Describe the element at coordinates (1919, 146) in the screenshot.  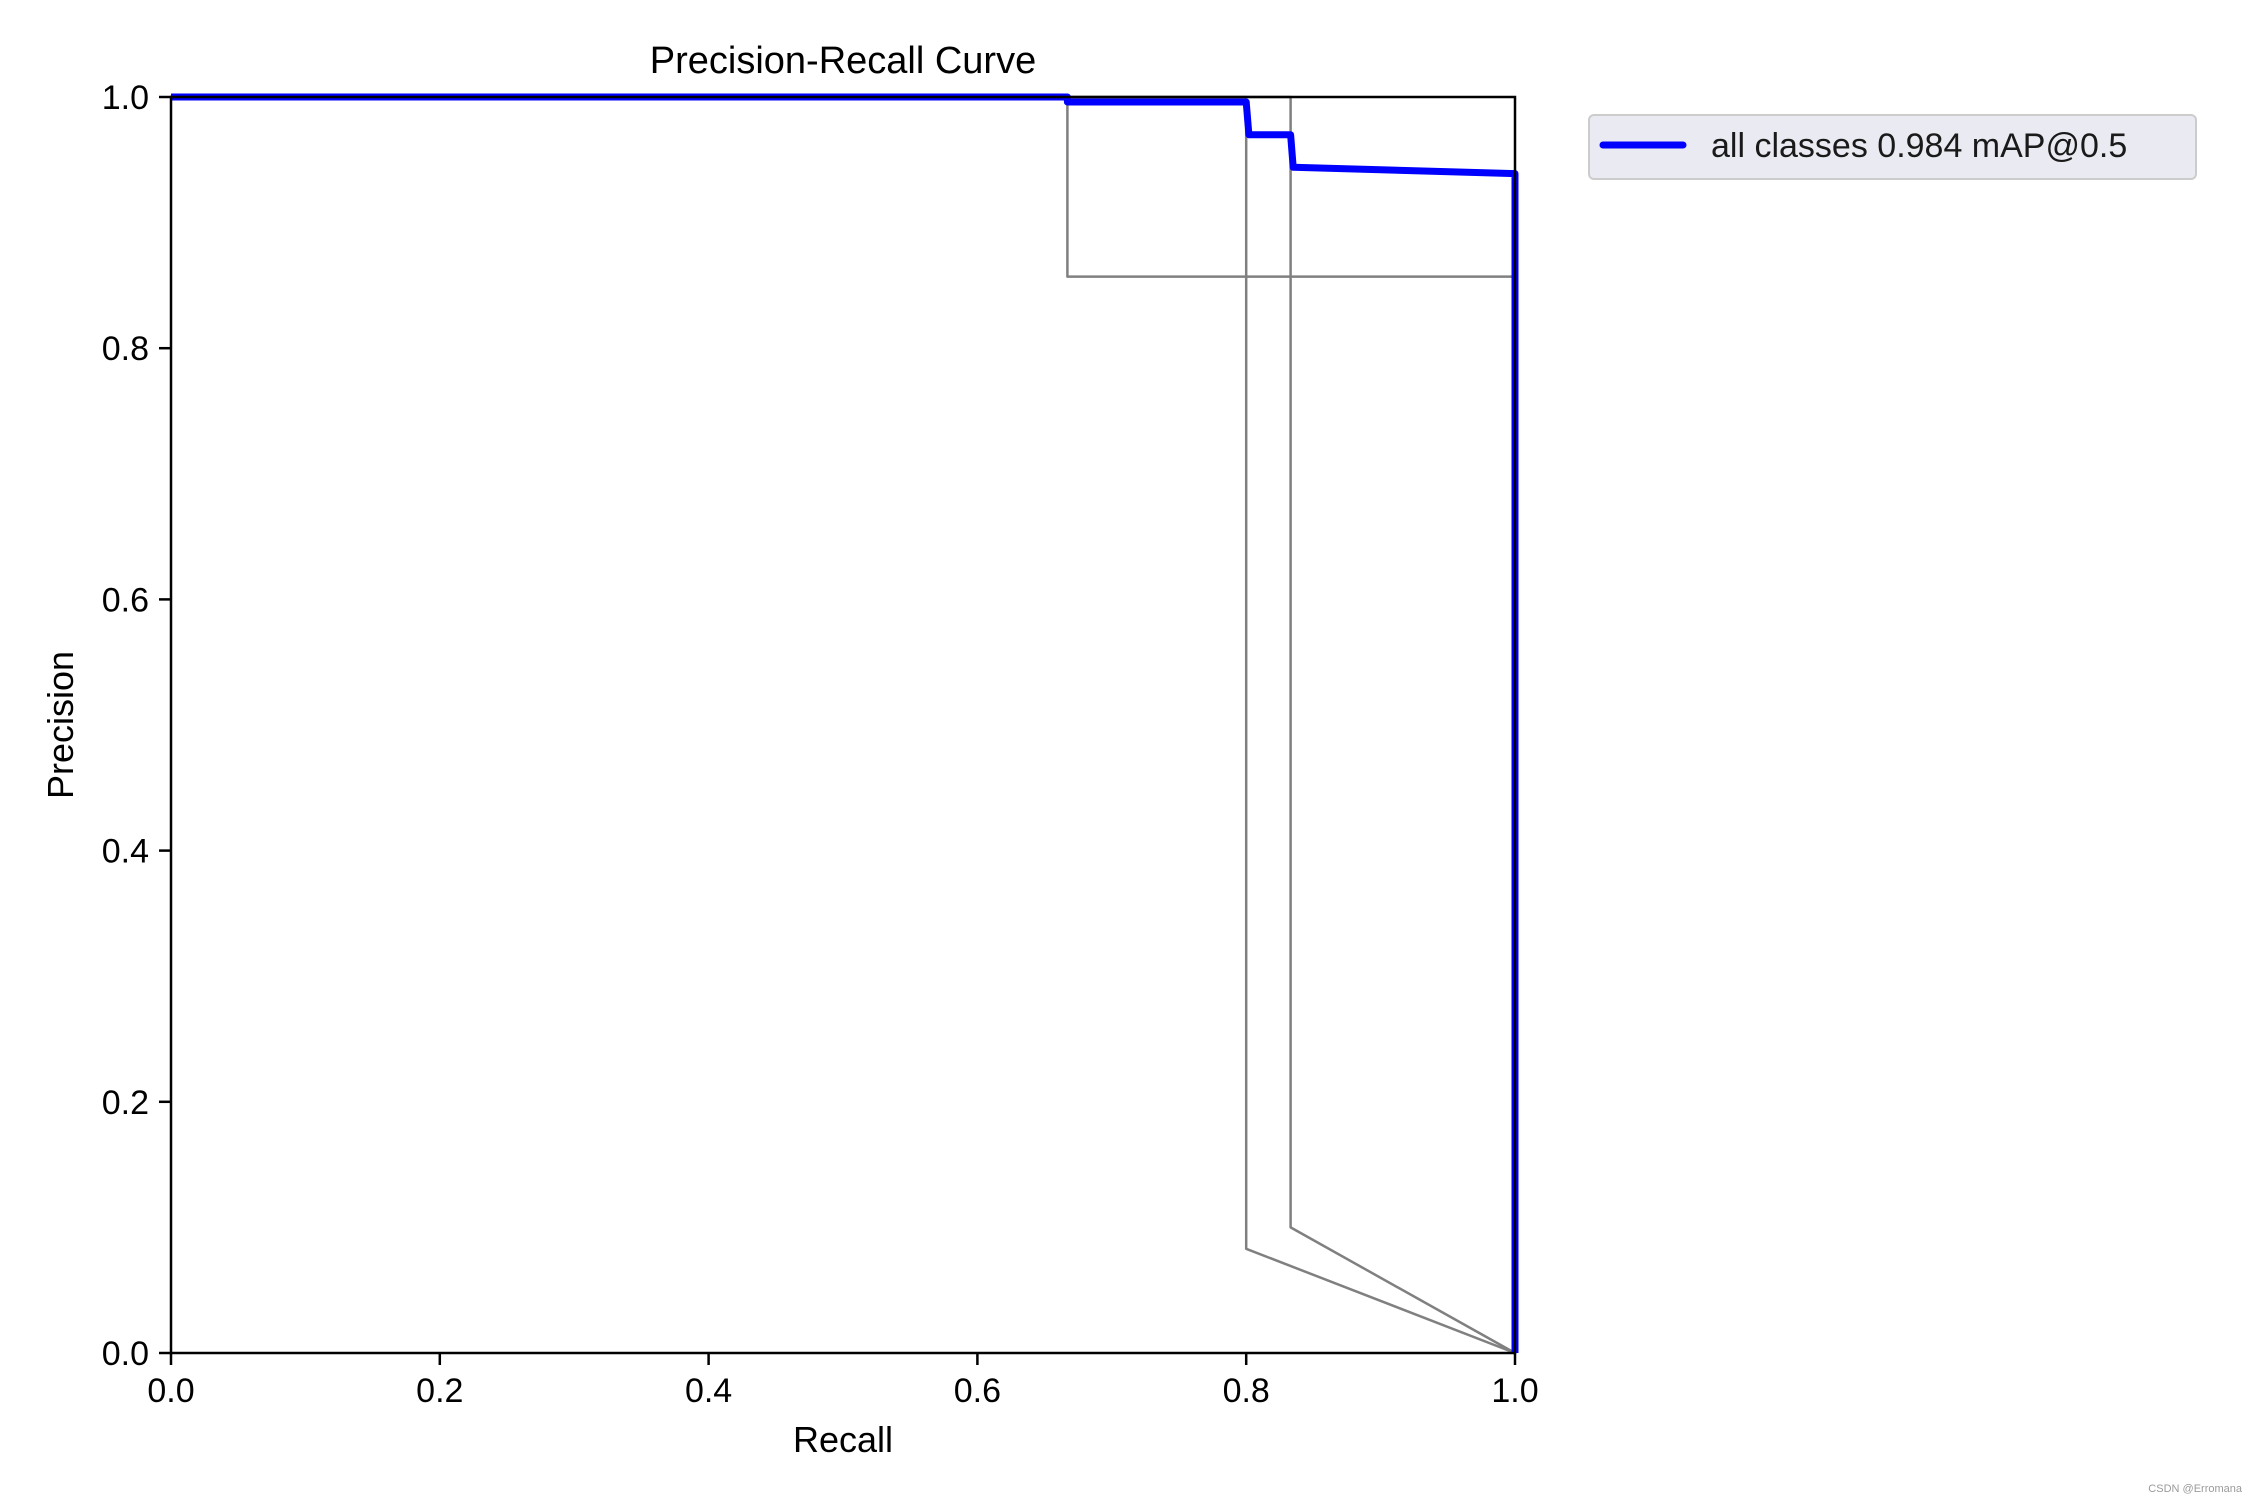
I see `legend-label: all classes 0.984 mAP@0.5` at that location.